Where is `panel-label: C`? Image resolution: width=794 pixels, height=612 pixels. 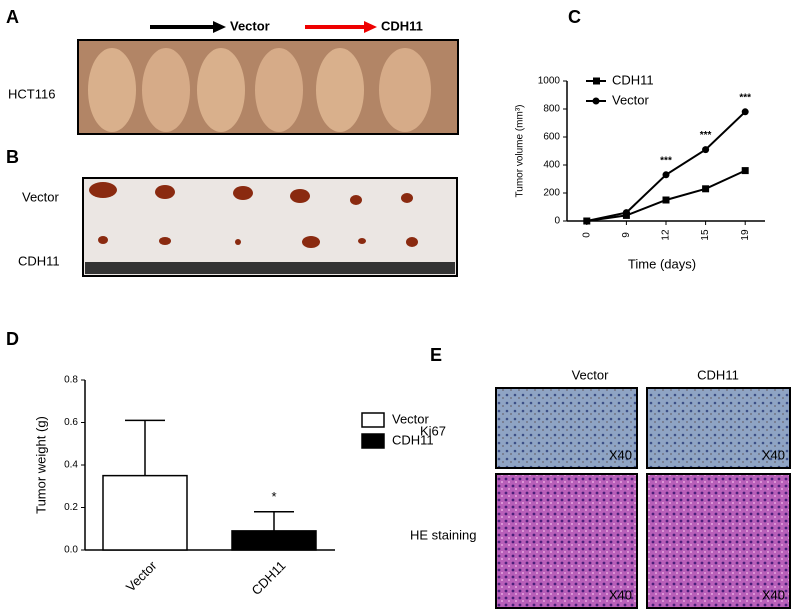
panel-label: C is located at coordinates (574, 17).